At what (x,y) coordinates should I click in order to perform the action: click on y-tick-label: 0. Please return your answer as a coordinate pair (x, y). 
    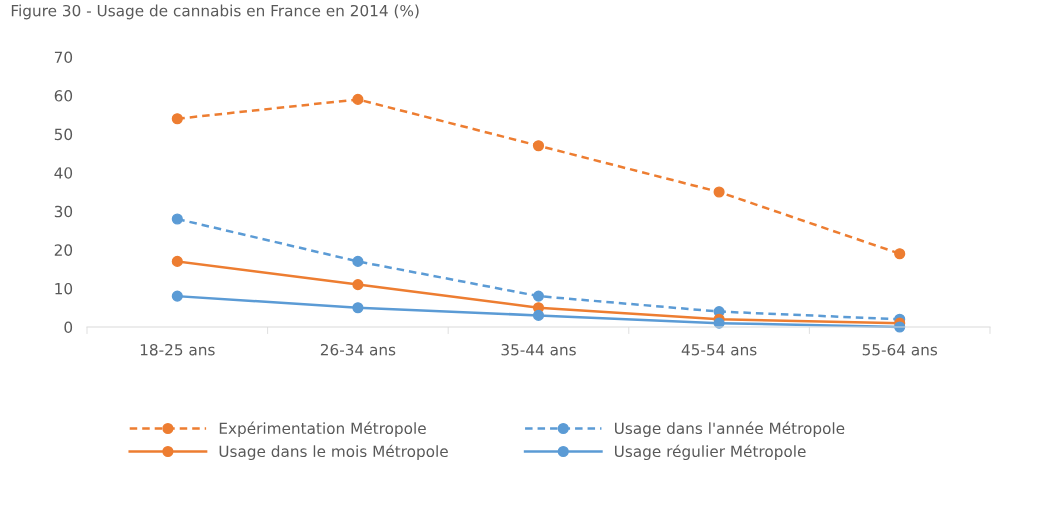
    Looking at the image, I should click on (68, 327).